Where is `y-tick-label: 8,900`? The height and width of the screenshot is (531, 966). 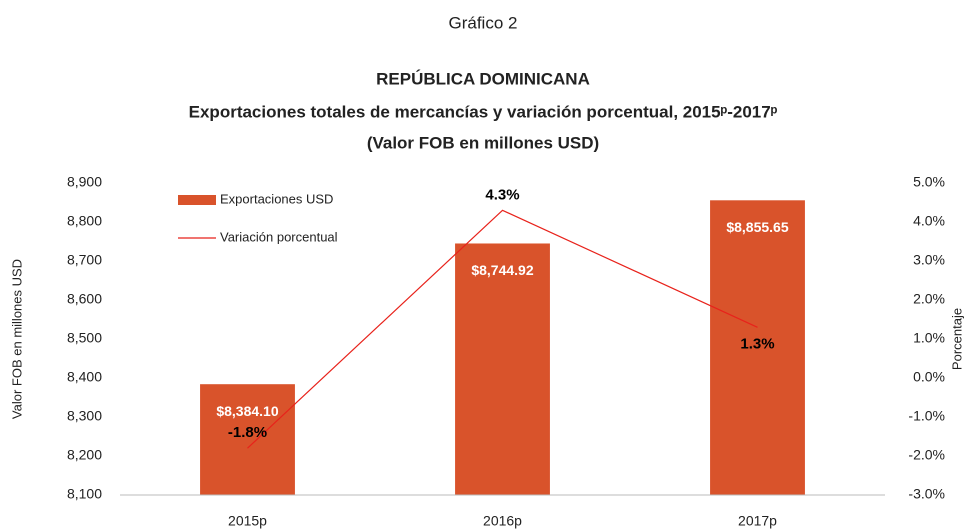
y-tick-label: 8,900 is located at coordinates (84, 182).